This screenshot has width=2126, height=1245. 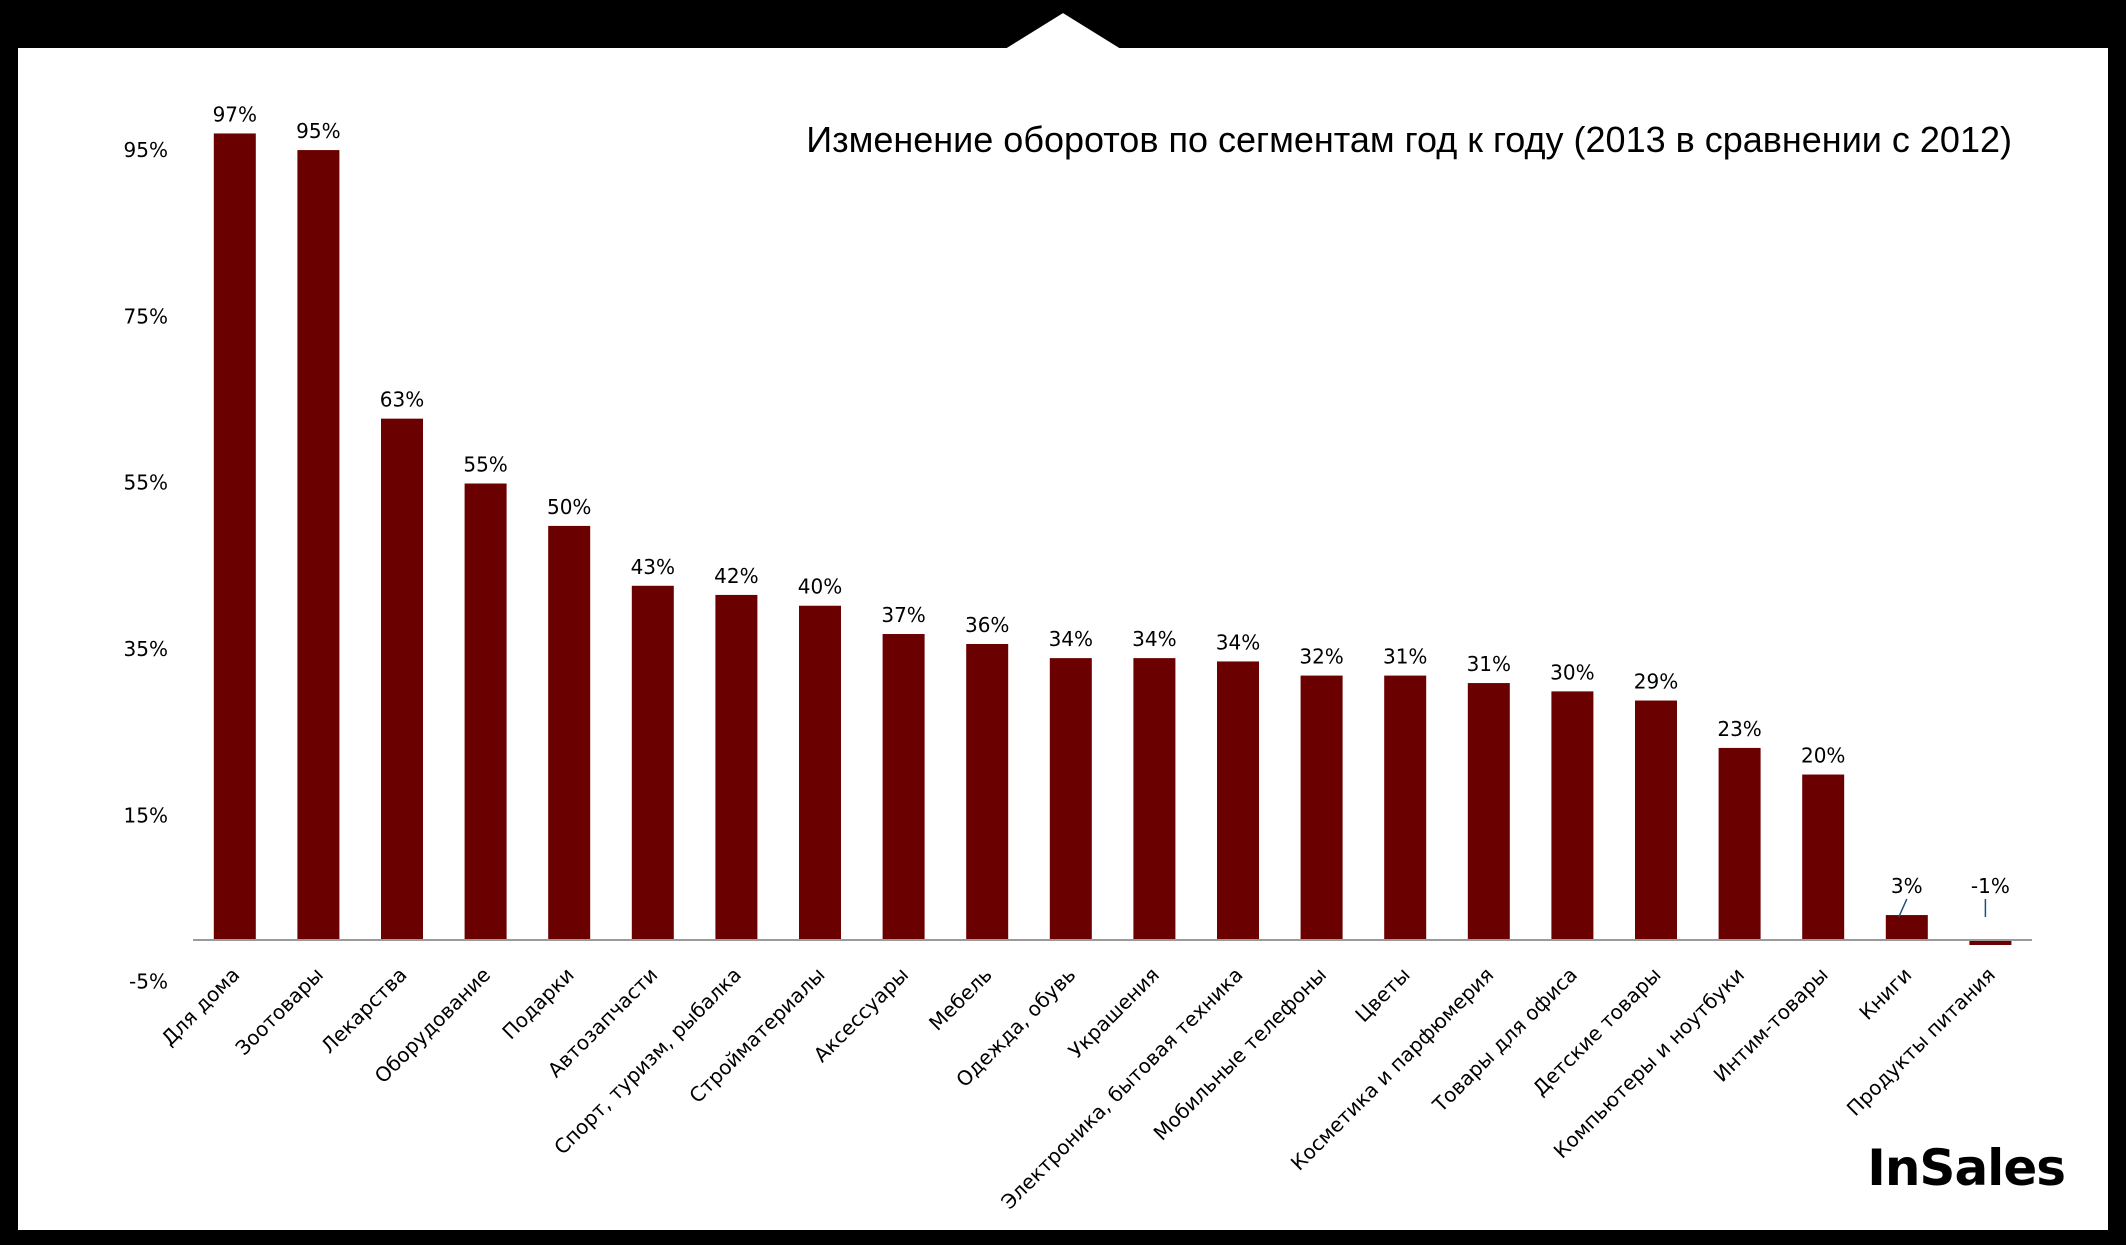 I want to click on data-label: 20%, so click(x=1823, y=756).